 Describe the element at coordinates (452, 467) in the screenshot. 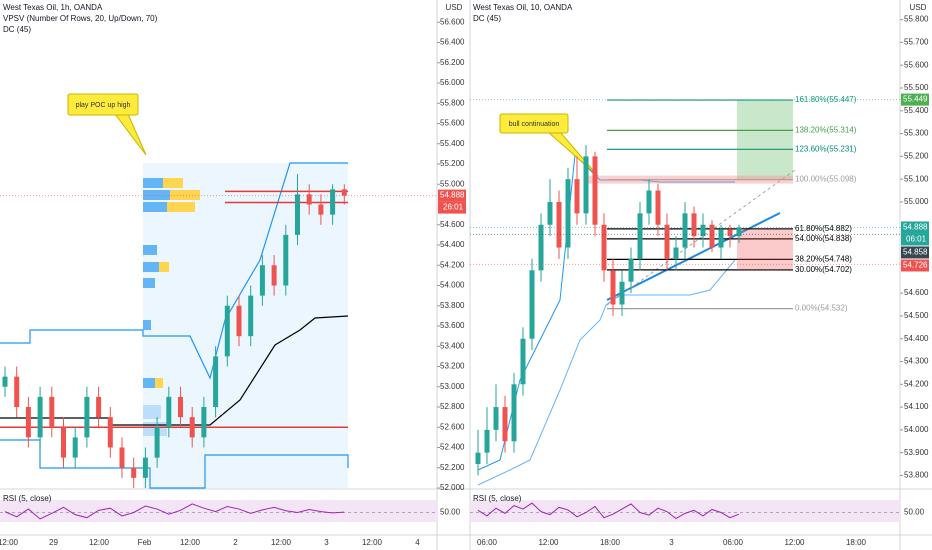

I see `y-tick-label: 52.200` at that location.